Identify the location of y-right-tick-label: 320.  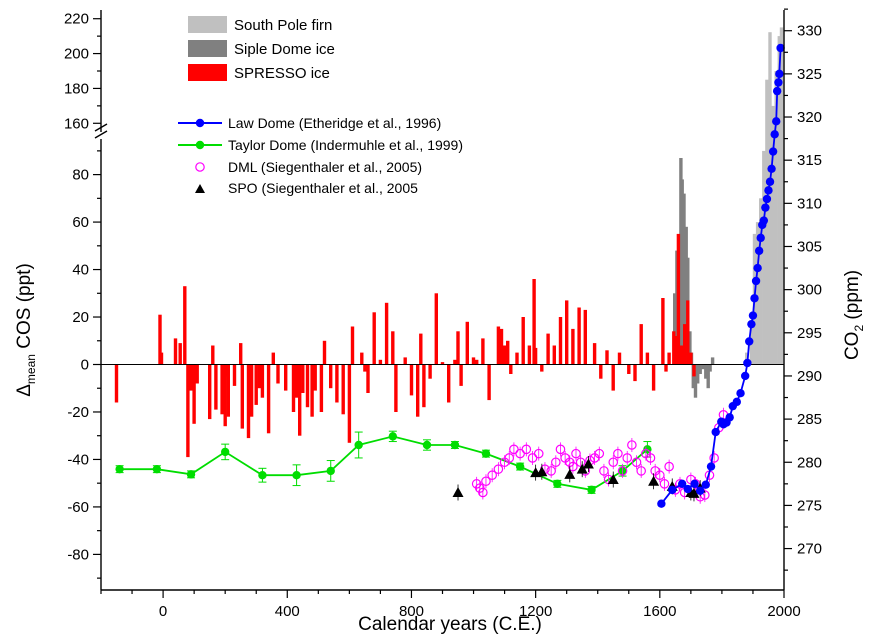
(809, 117).